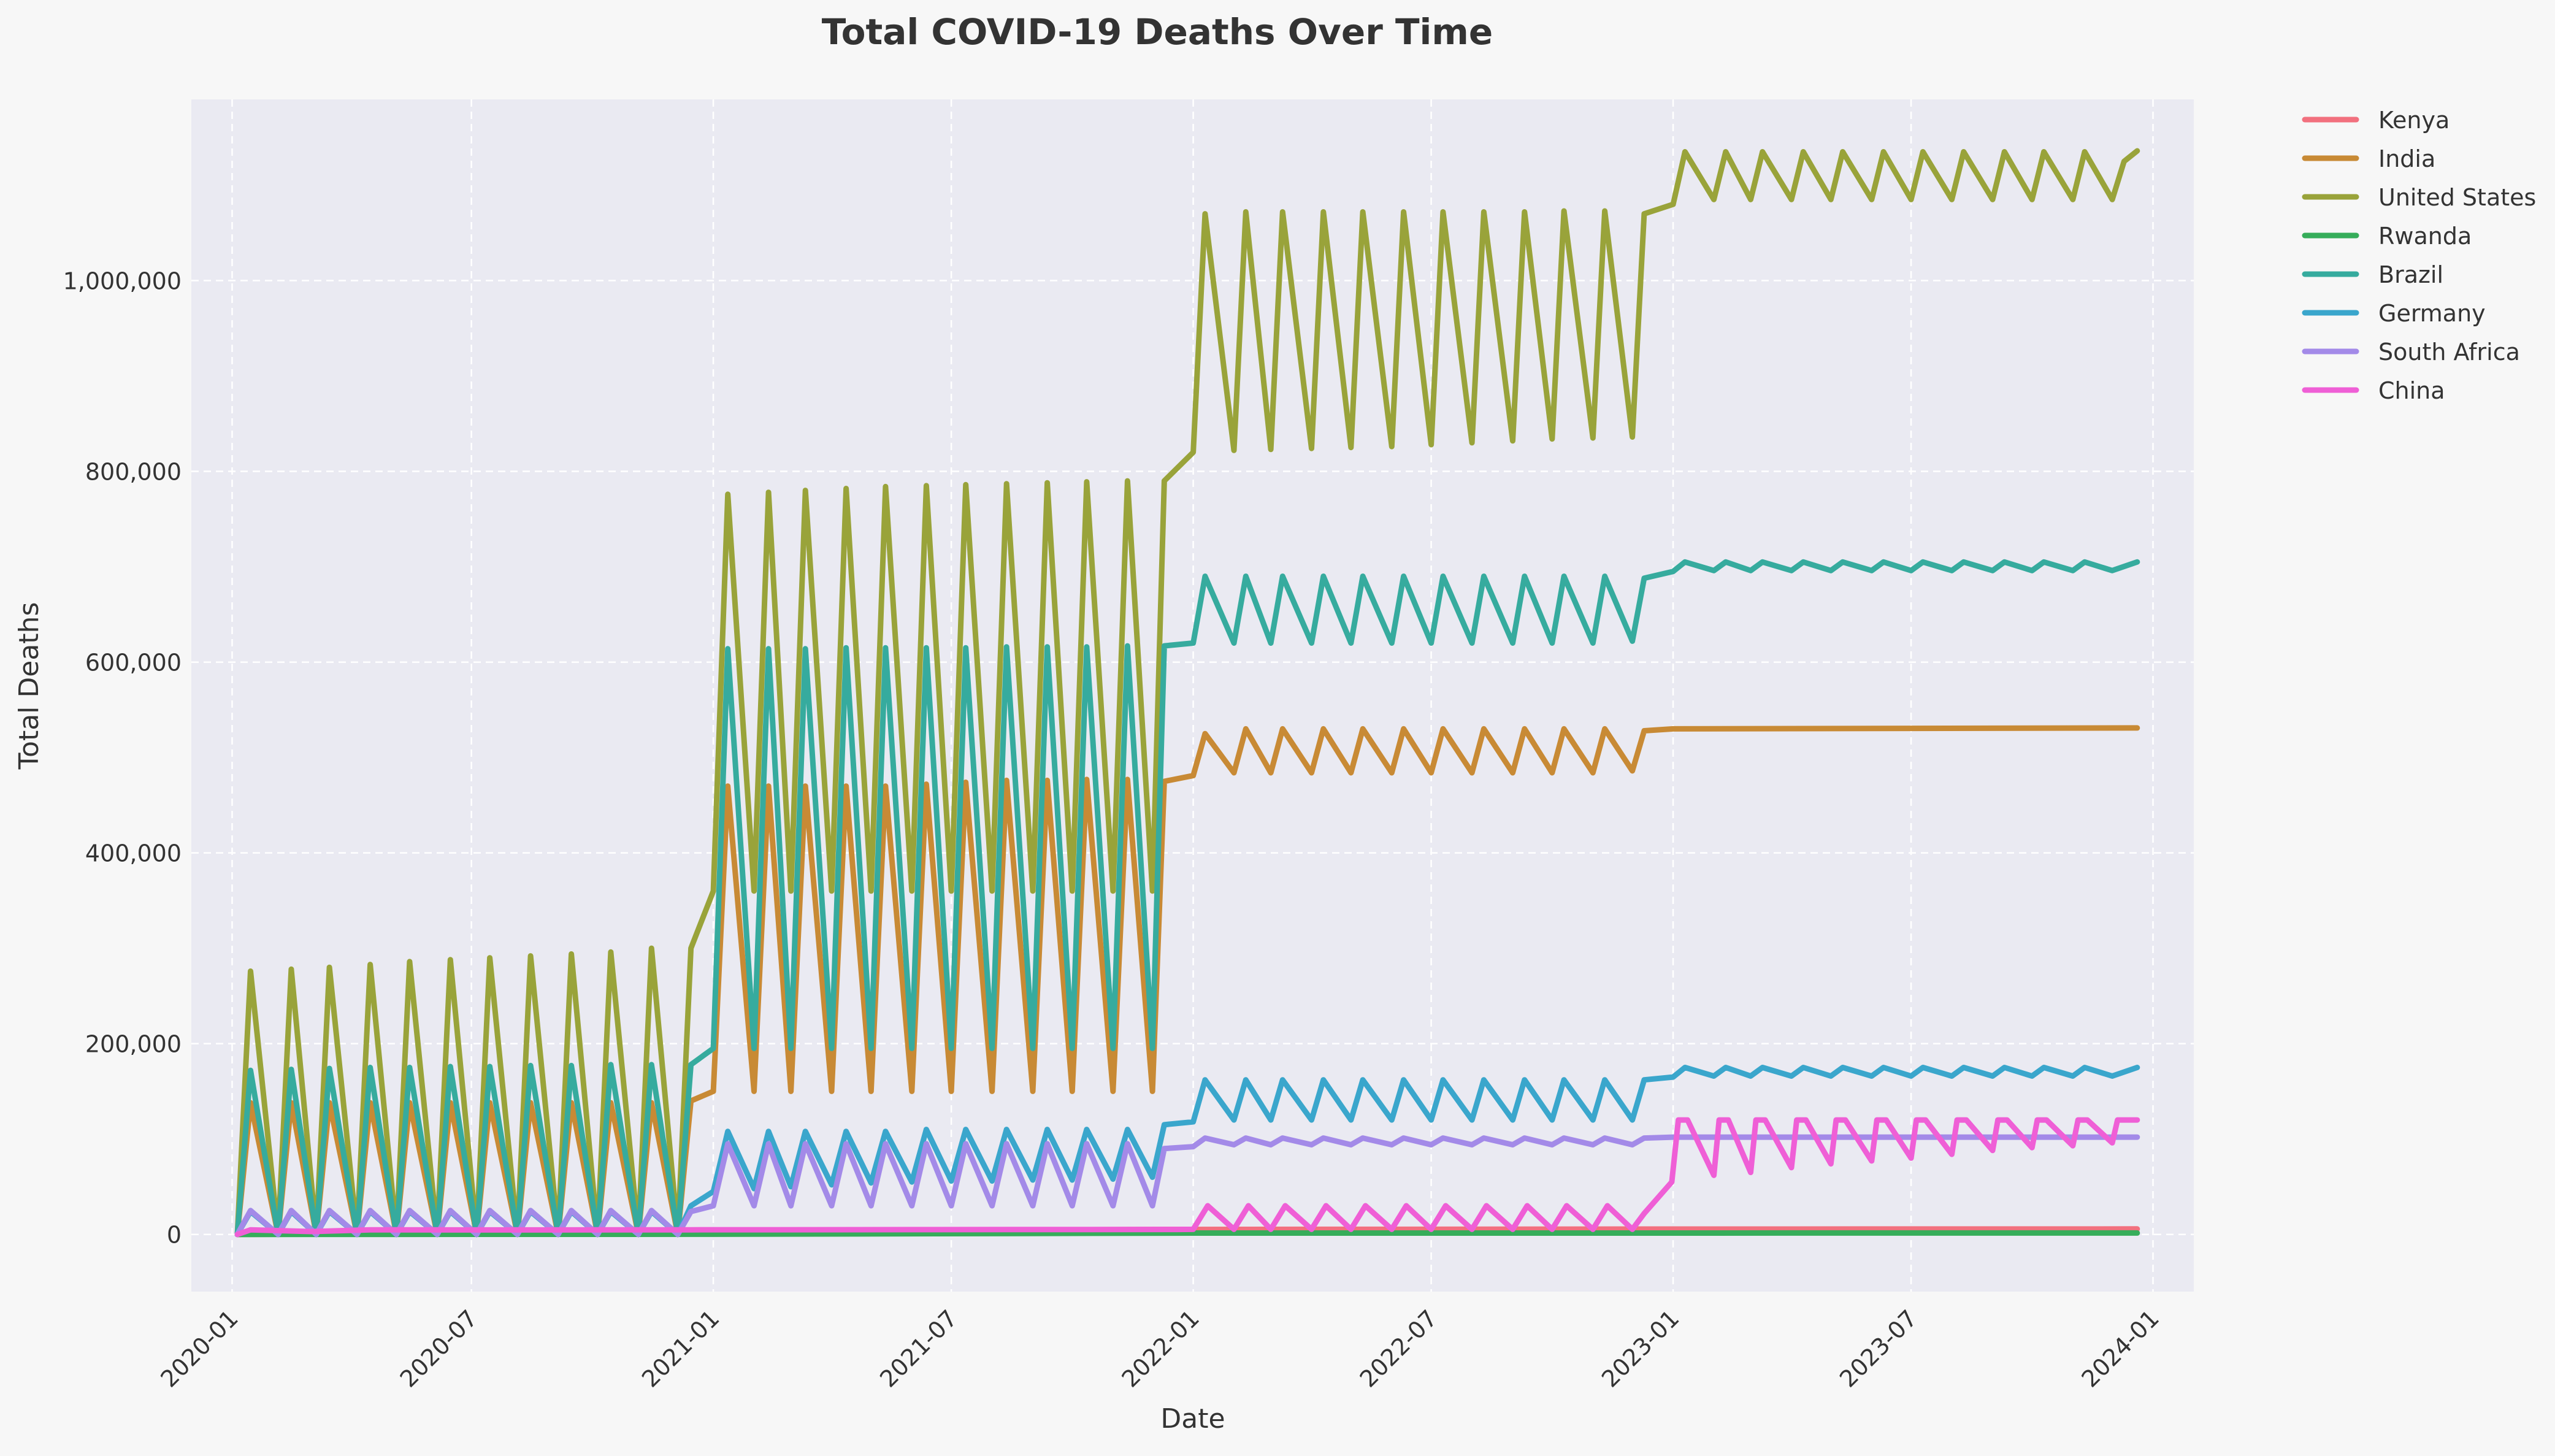 This screenshot has height=1456, width=2555. I want to click on series-line-china, so click(1187, 1177).